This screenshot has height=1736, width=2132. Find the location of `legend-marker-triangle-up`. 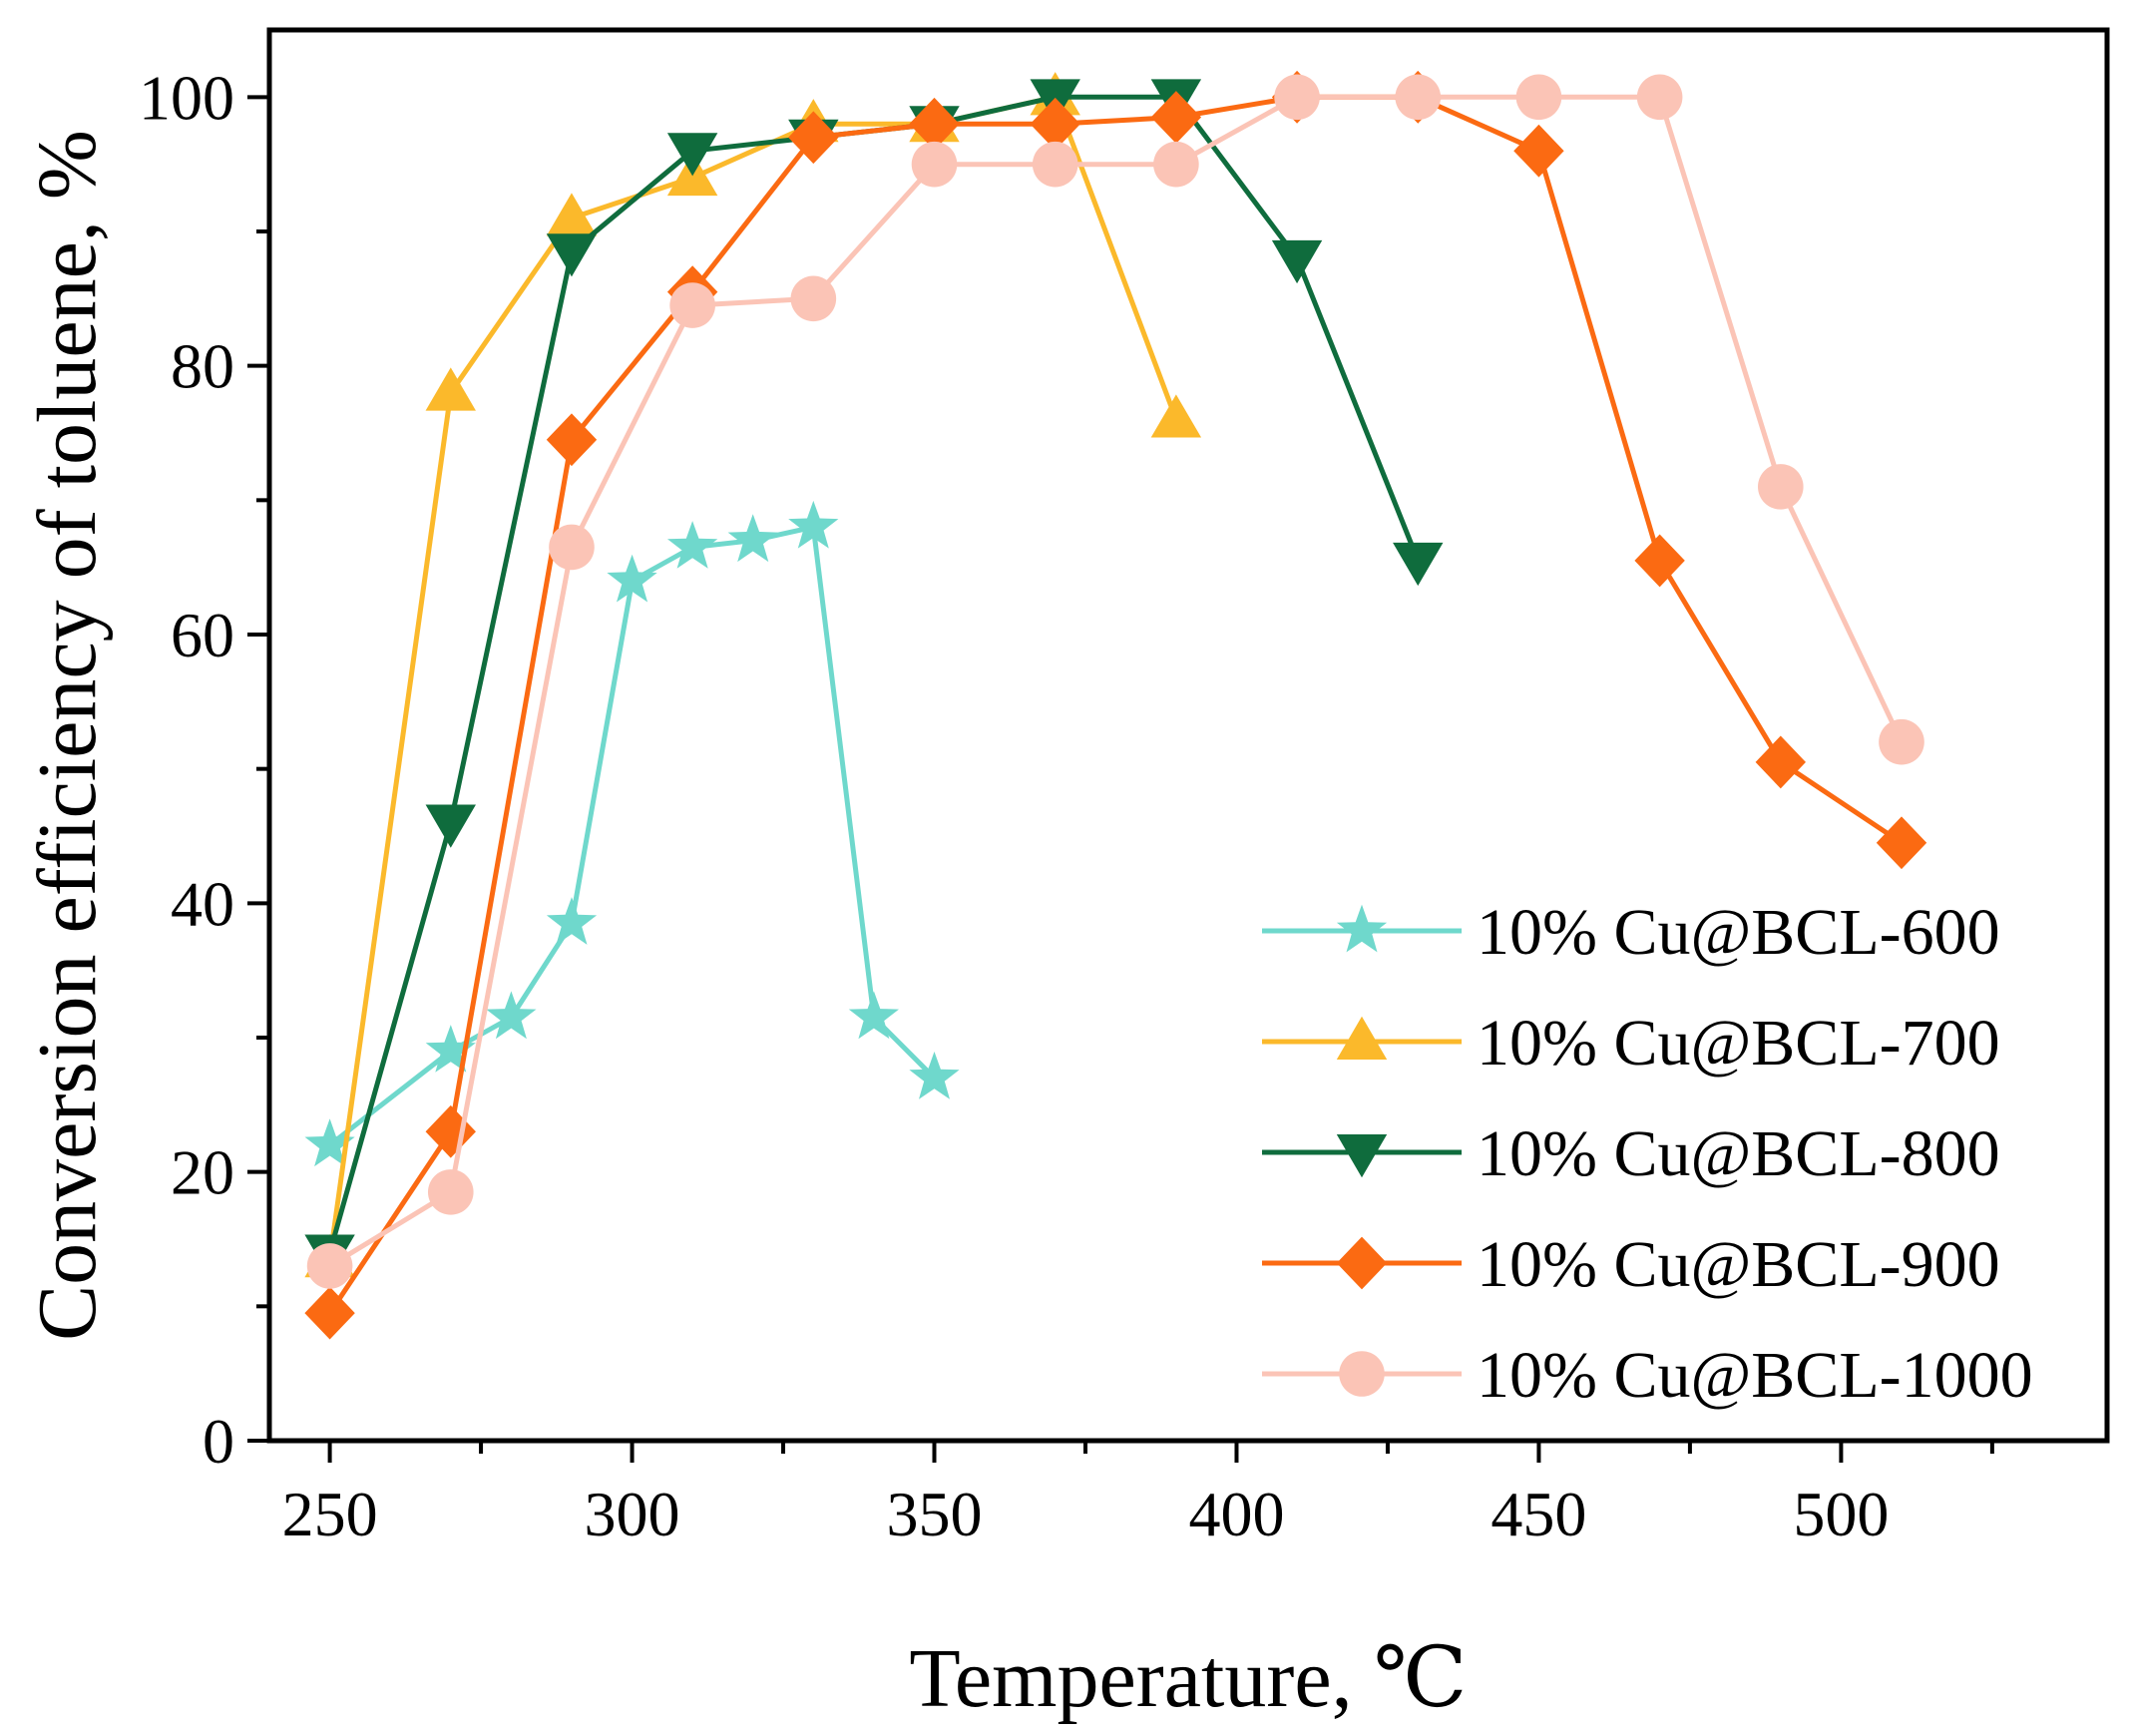

legend-marker-triangle-up is located at coordinates (1362, 1038).